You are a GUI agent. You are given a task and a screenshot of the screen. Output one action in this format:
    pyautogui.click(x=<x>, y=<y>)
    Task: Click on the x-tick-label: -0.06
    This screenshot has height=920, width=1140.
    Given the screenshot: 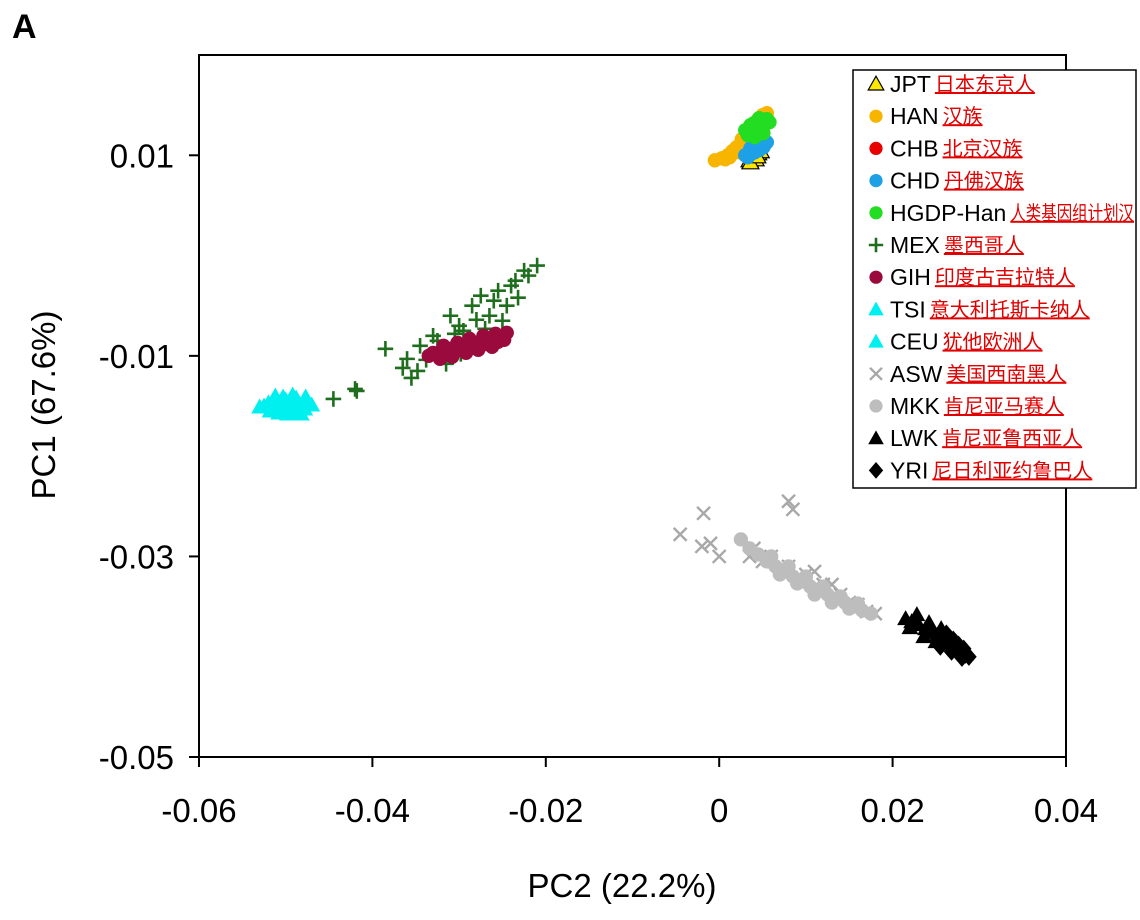 What is the action you would take?
    pyautogui.click(x=198, y=810)
    